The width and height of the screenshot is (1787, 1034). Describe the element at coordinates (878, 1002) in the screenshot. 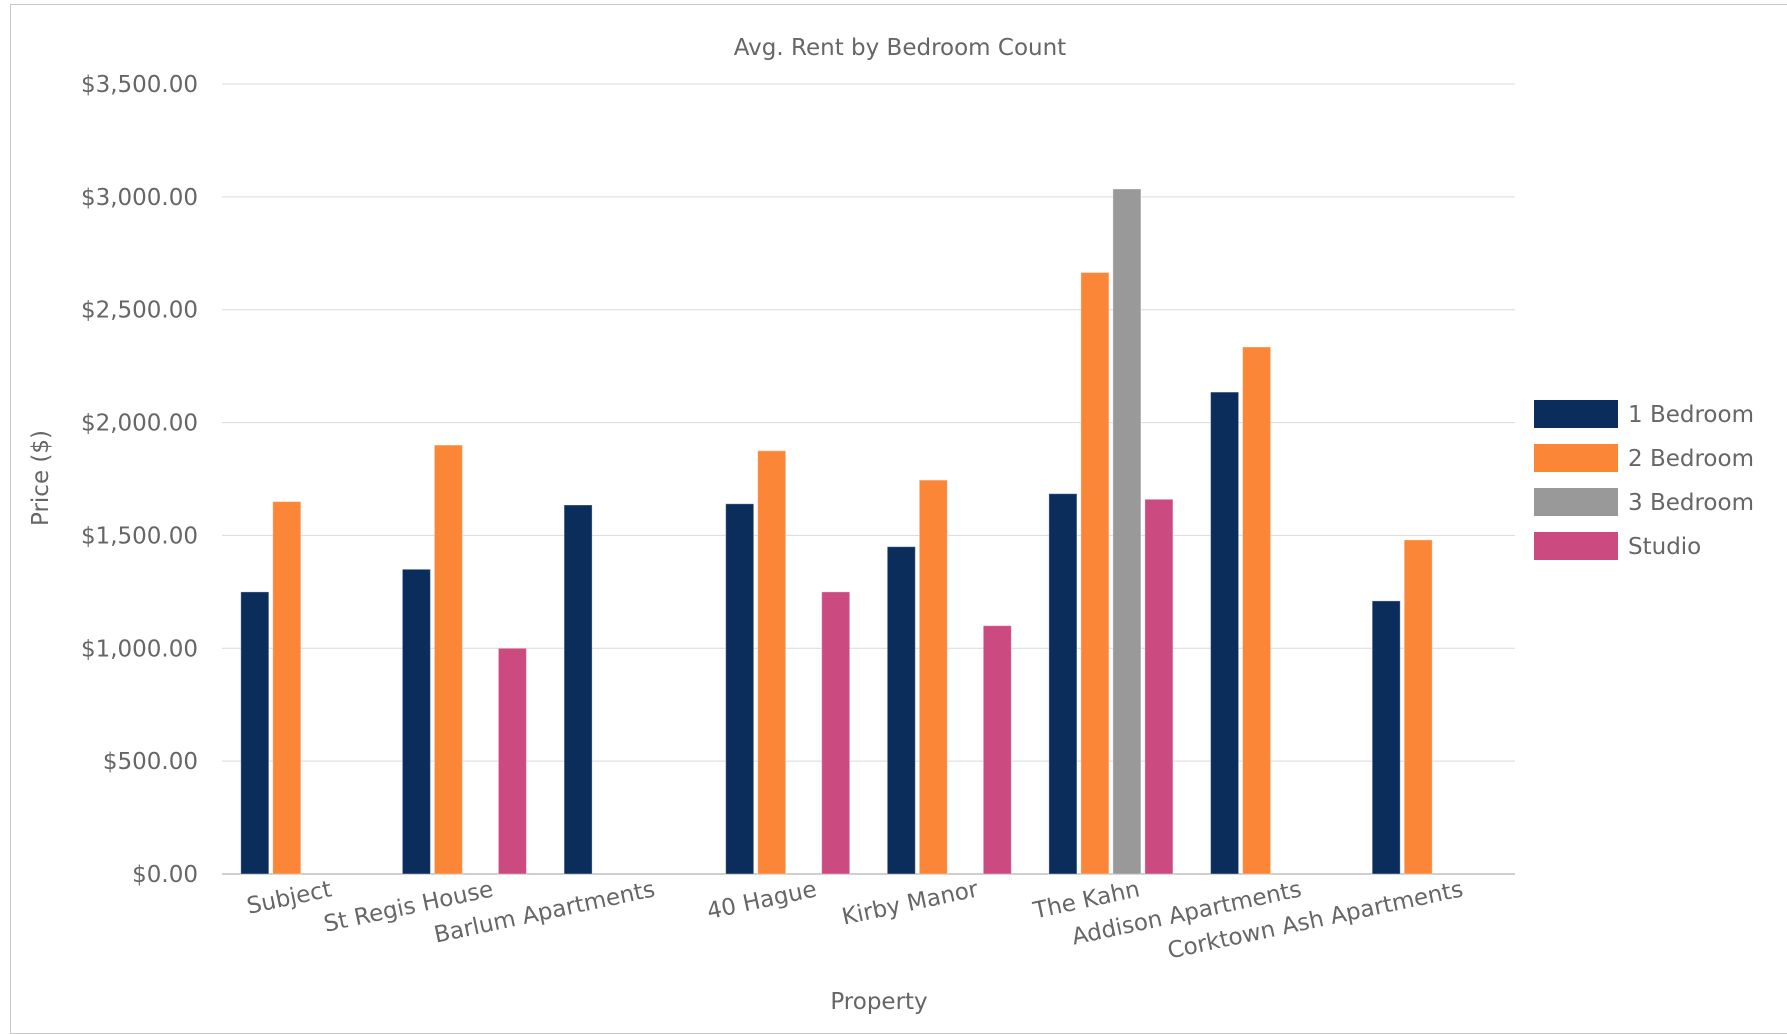

I see `x-axis-label: Property` at that location.